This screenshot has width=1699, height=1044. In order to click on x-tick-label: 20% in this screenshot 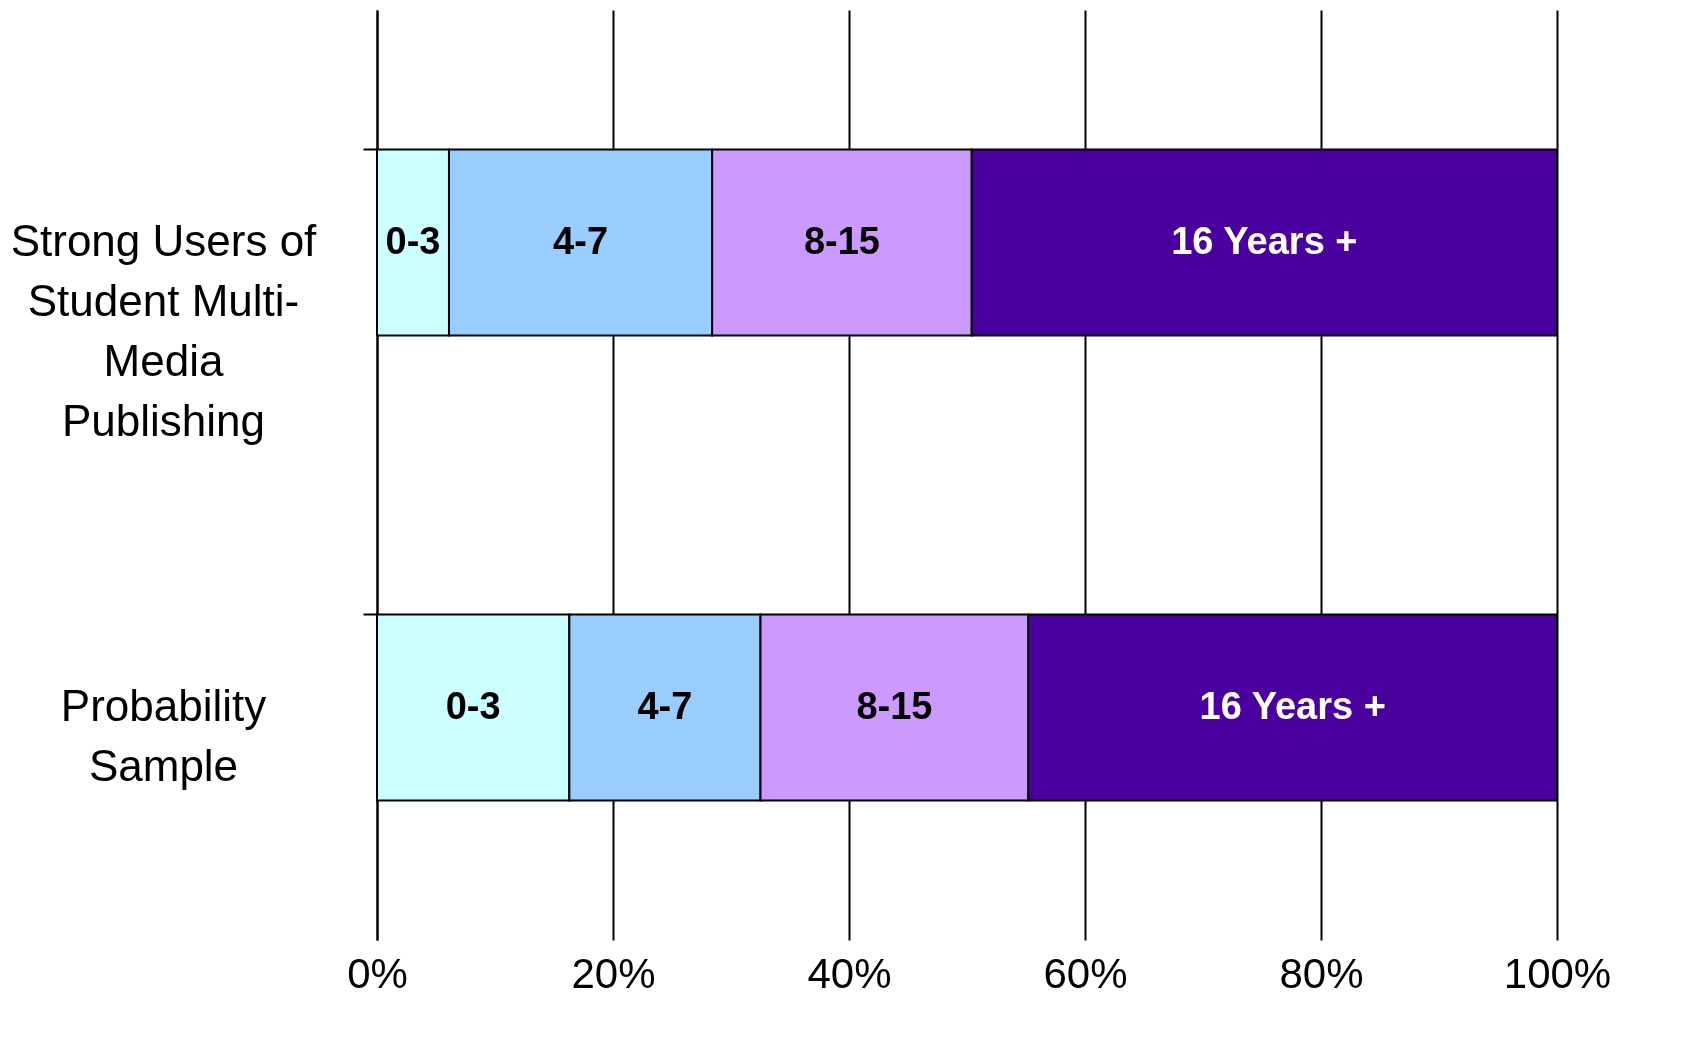, I will do `click(613, 973)`.